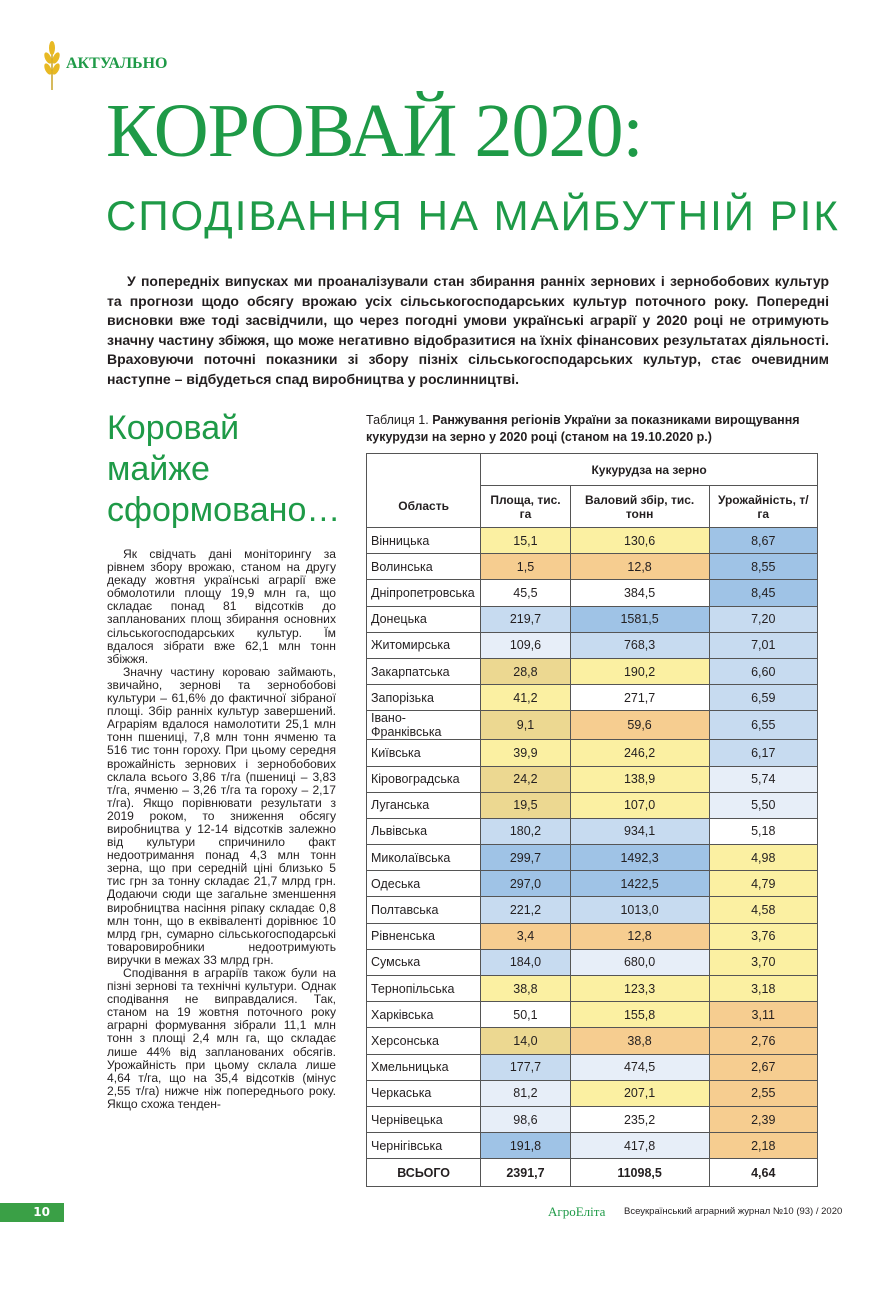 The image size is (892, 1296). I want to click on region-name: Черкаська, so click(423, 1093).